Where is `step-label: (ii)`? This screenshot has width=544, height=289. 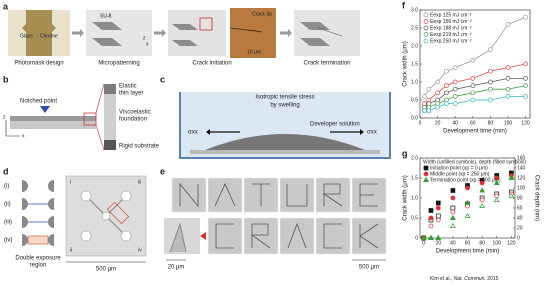 step-label: (ii) is located at coordinates (7, 205).